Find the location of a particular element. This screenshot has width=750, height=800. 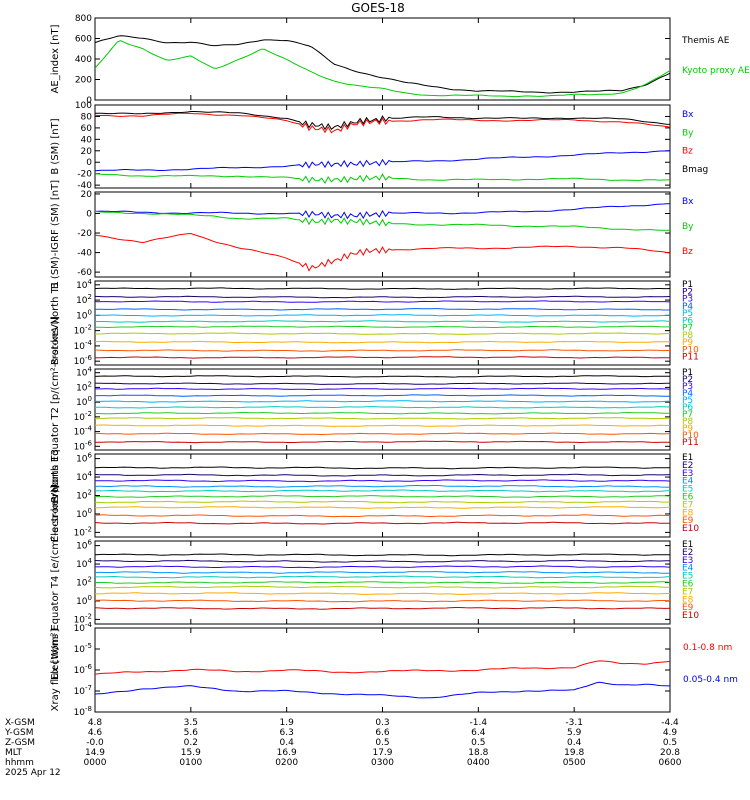

legend-Themis AE: Themis AE is located at coordinates (705, 41).